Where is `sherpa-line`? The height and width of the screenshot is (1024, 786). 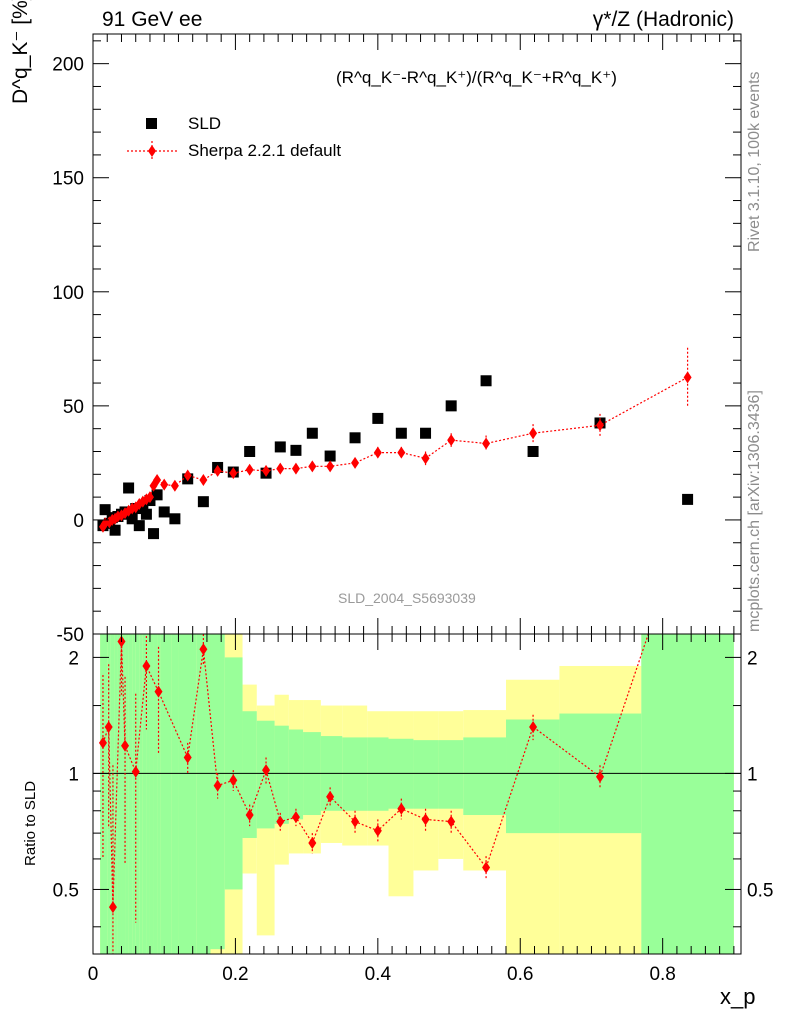 sherpa-line is located at coordinates (395, 452).